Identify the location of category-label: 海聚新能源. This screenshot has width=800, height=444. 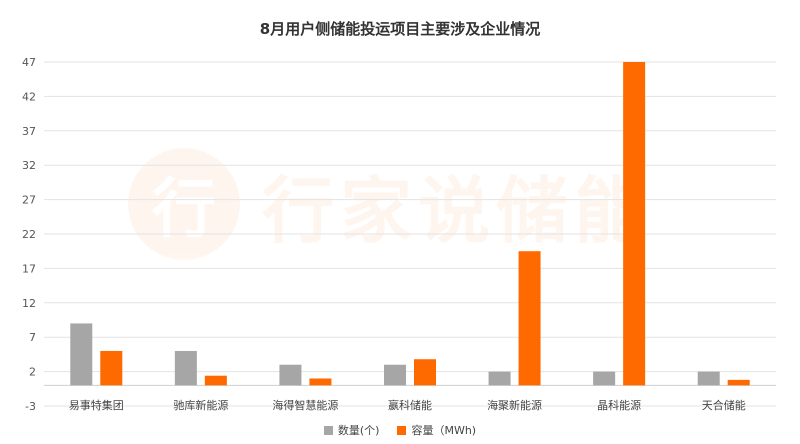
(514, 405).